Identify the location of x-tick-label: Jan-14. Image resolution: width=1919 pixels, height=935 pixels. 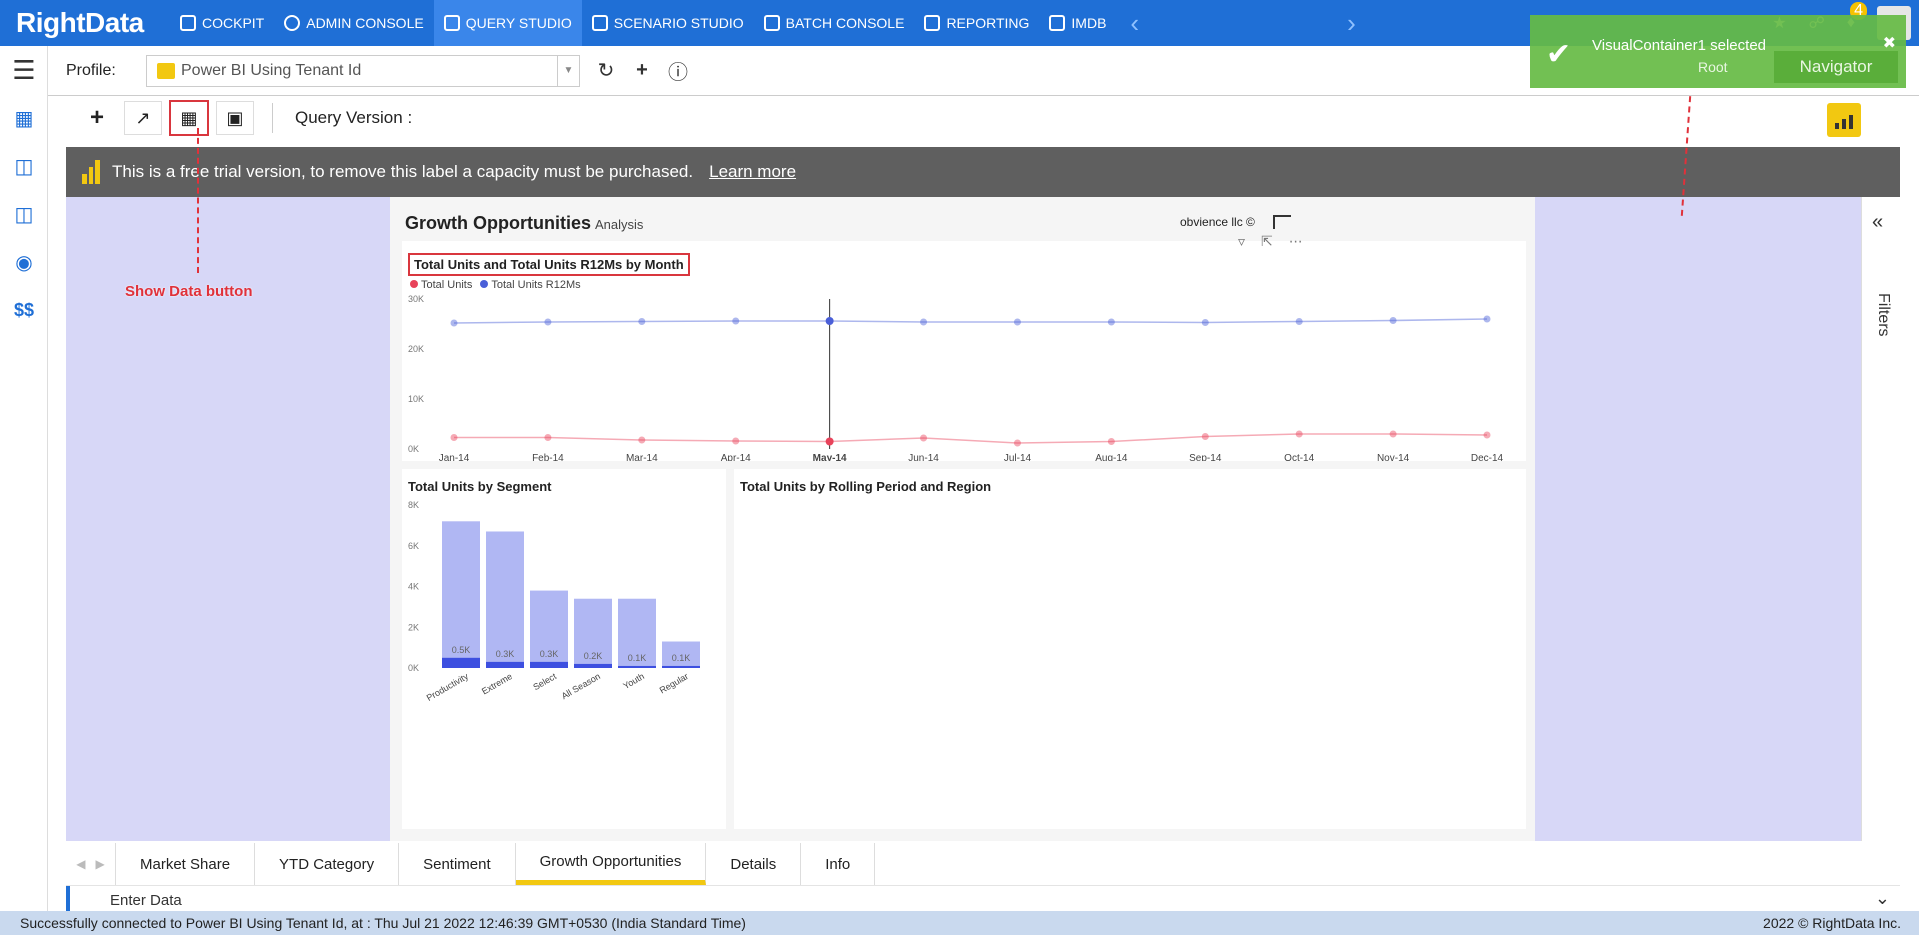
(454, 457).